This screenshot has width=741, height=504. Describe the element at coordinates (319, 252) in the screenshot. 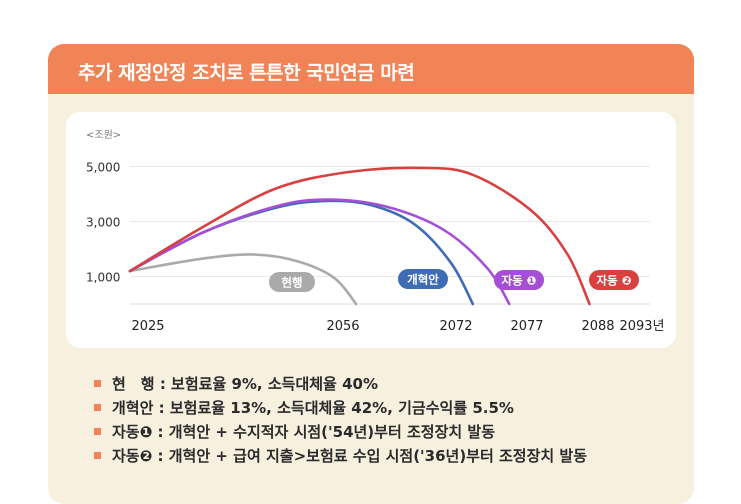

I see `series-auto1-line` at that location.